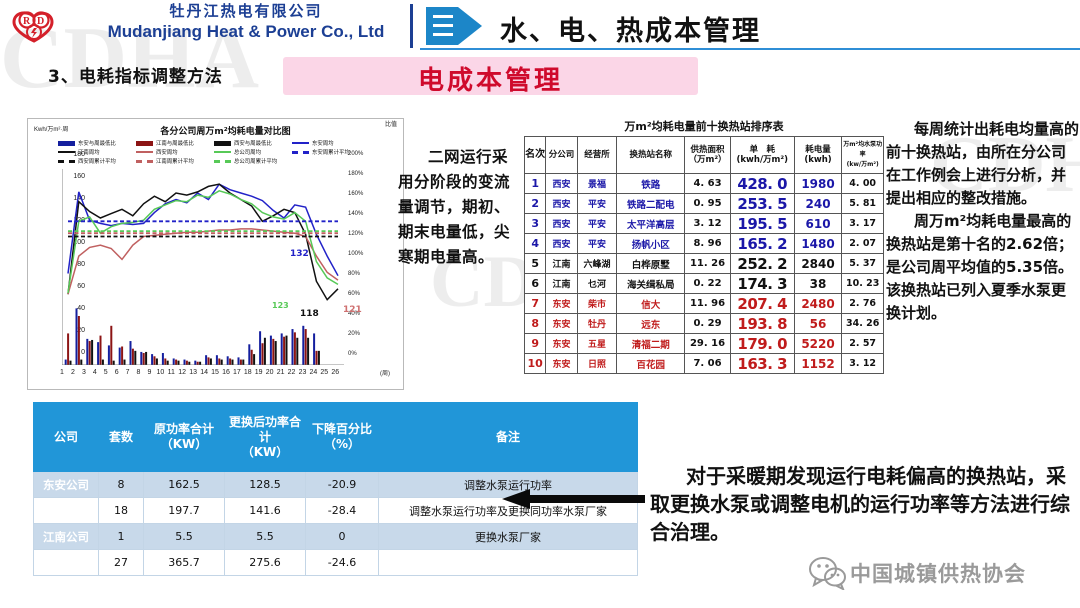 This screenshot has height=608, width=1080. What do you see at coordinates (818, 343) in the screenshot?
I see `kwh-cell: 5220` at bounding box center [818, 343].